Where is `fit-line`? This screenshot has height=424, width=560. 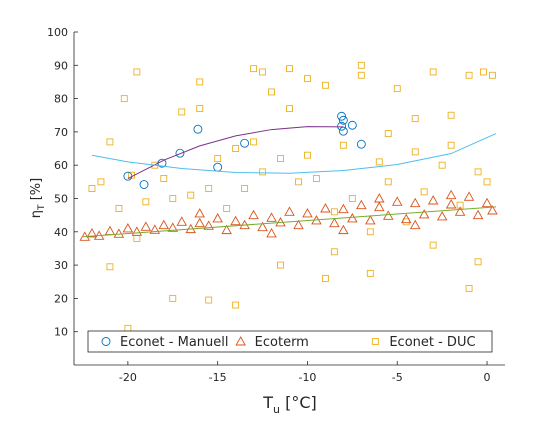
fit-line is located at coordinates (294, 153).